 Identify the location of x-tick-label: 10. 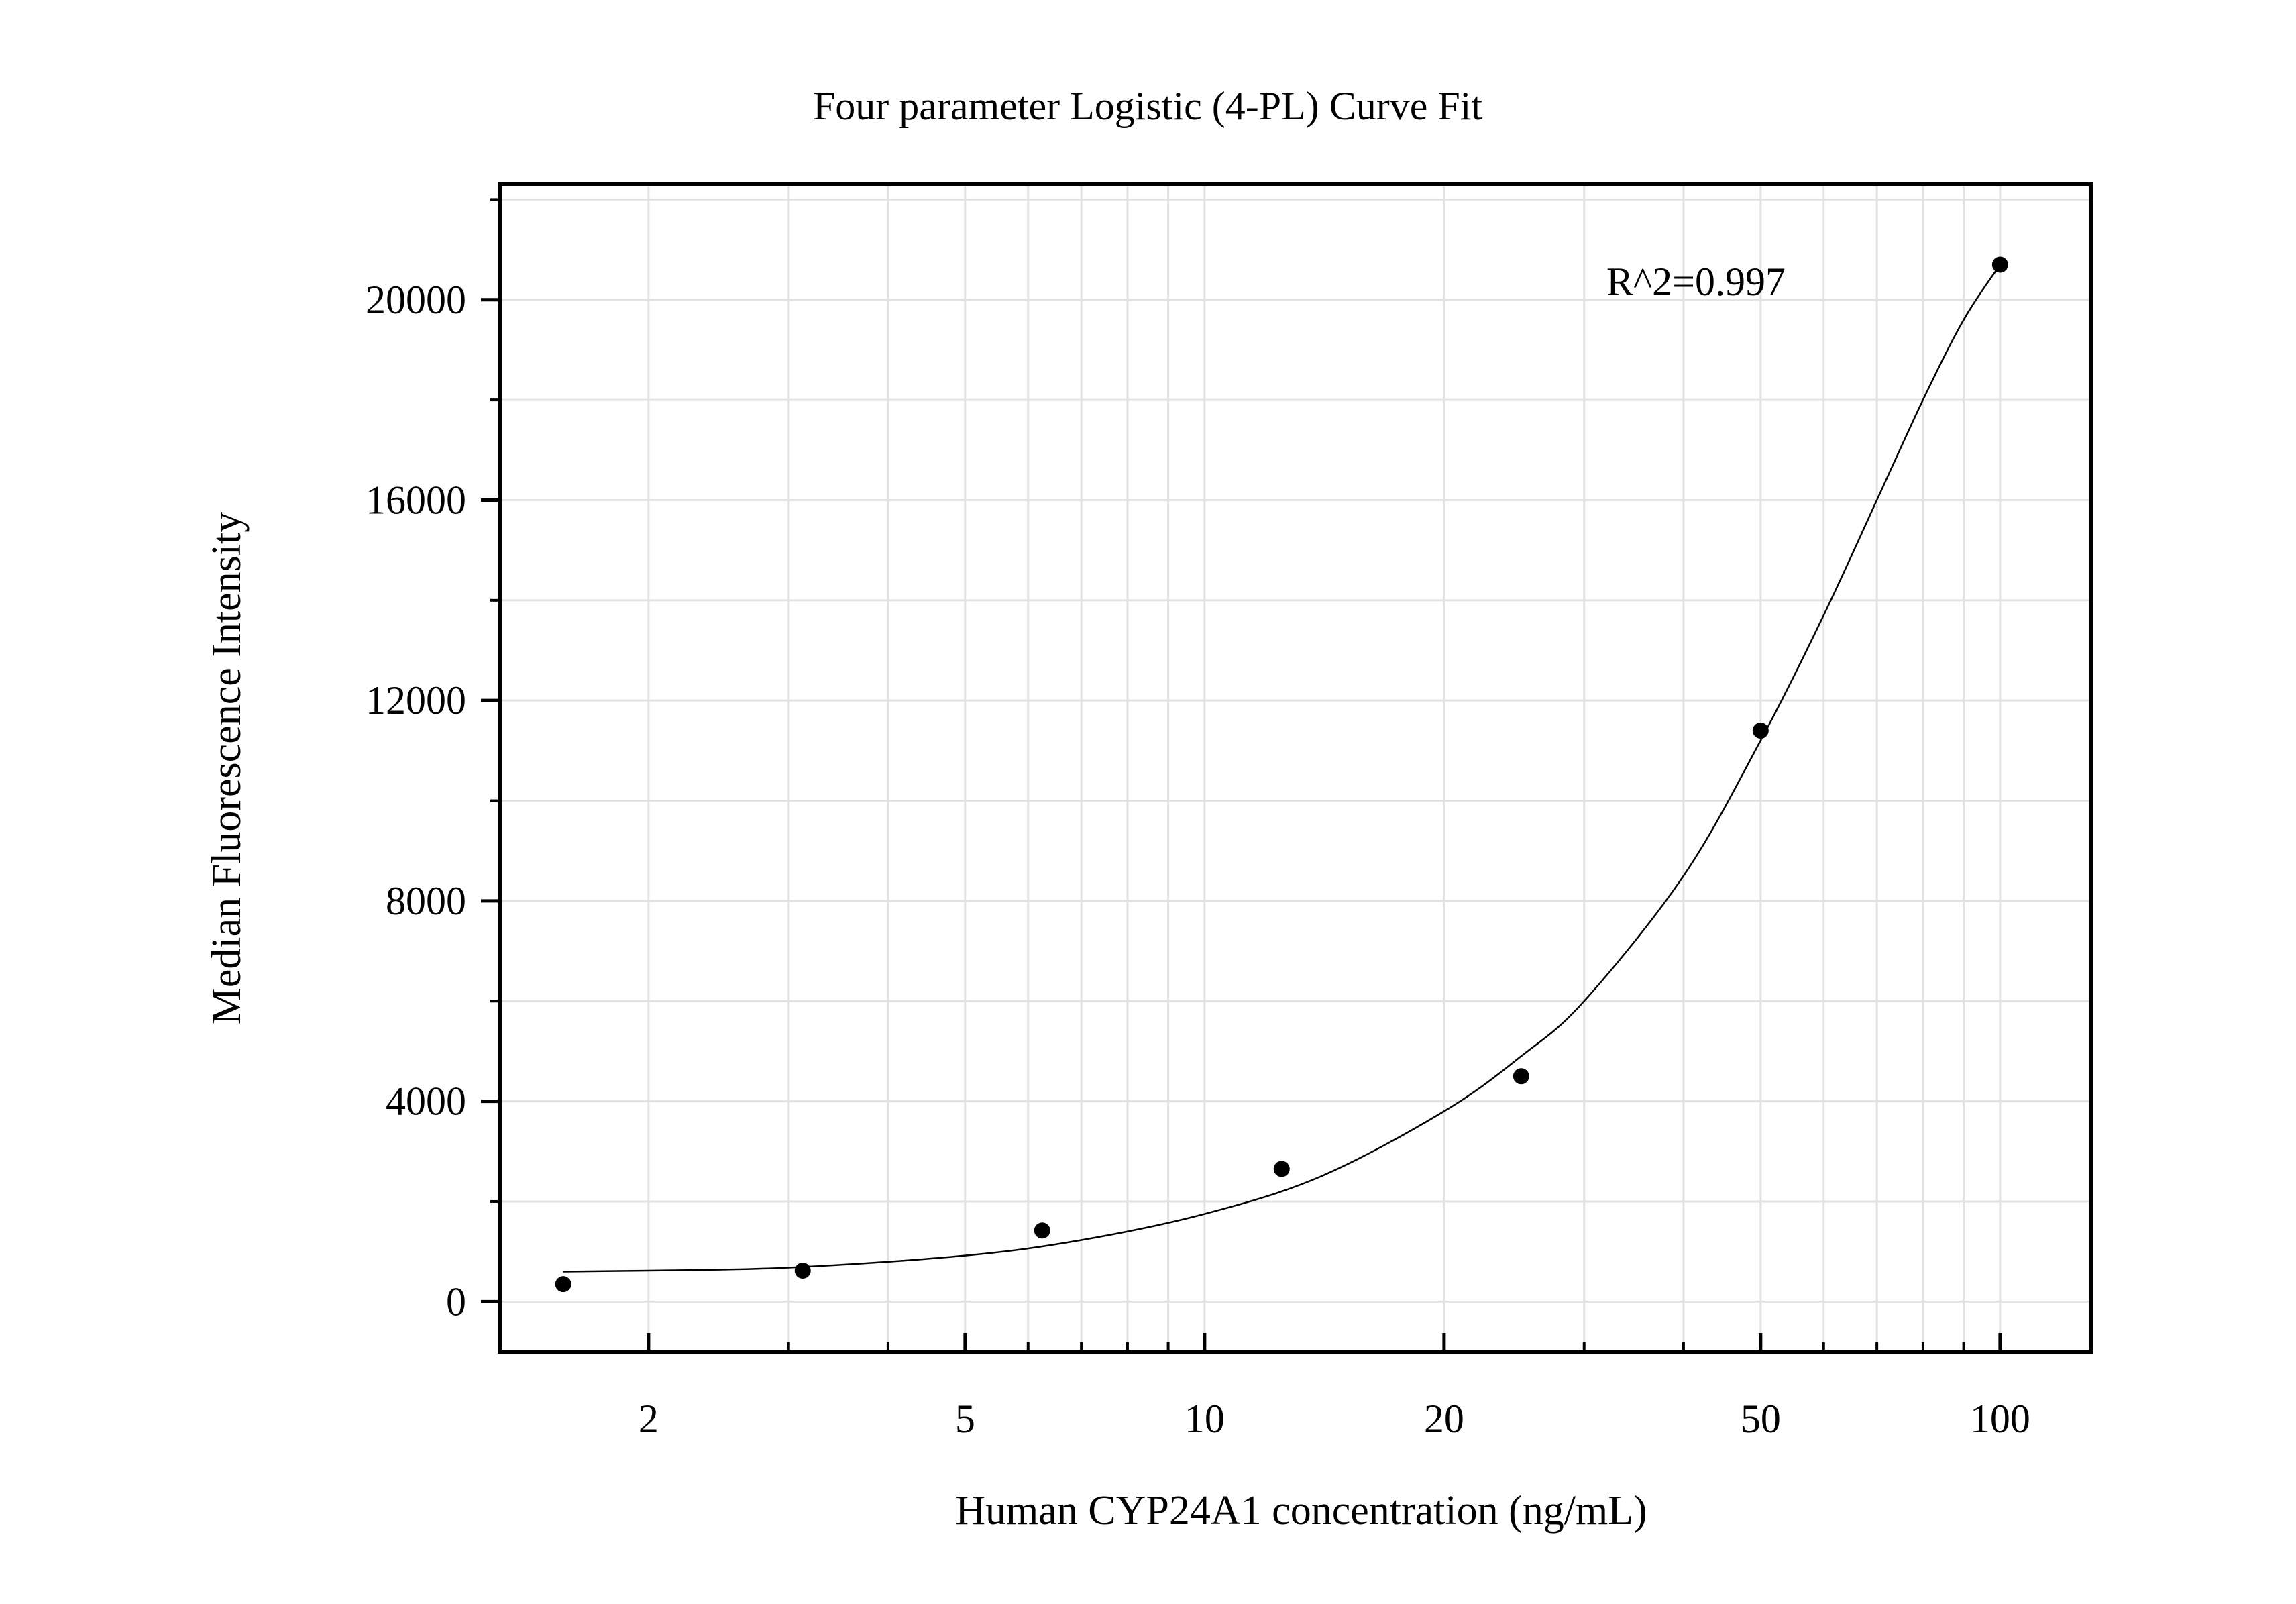
(1205, 1419).